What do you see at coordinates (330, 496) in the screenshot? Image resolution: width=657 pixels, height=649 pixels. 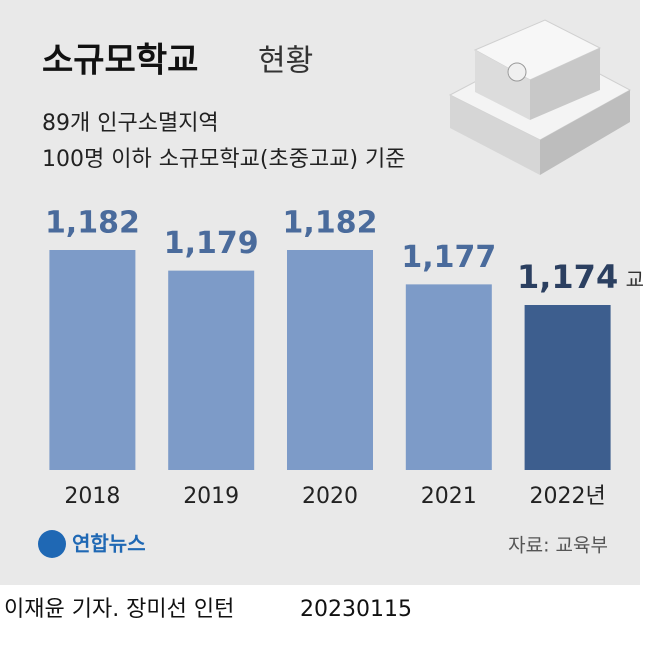 I see `x-tick-label: 2020` at bounding box center [330, 496].